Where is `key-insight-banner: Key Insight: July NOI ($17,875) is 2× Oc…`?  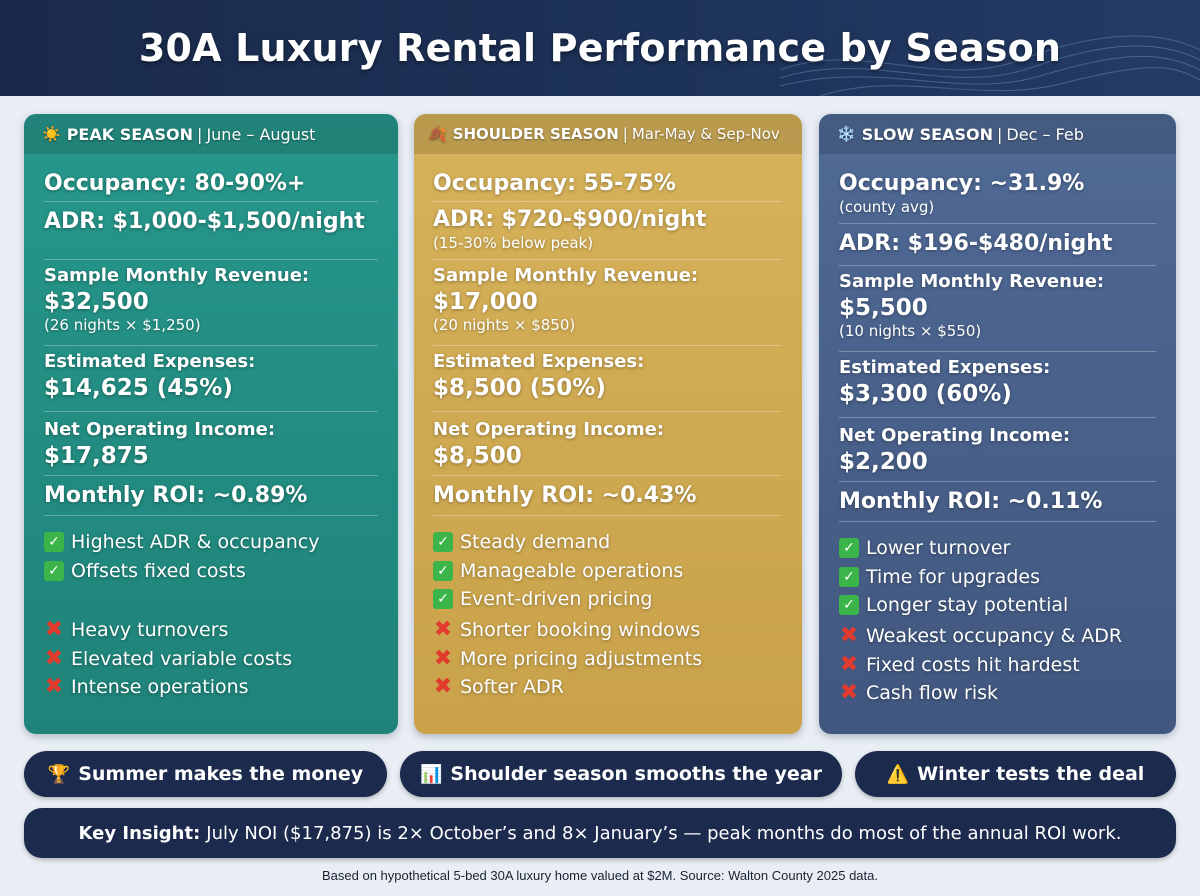 key-insight-banner: Key Insight: July NOI ($17,875) is 2× Oc… is located at coordinates (600, 833).